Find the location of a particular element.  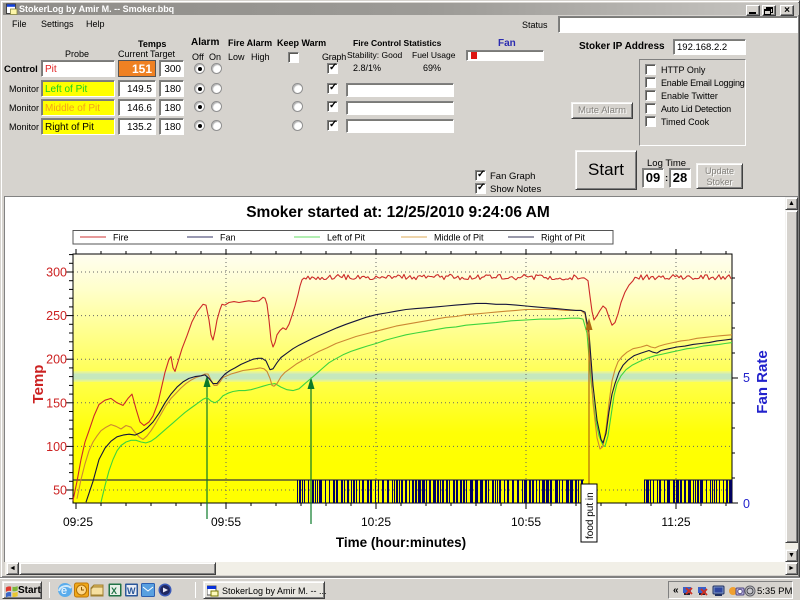

svg-text: 0 is located at coordinates (746, 504).